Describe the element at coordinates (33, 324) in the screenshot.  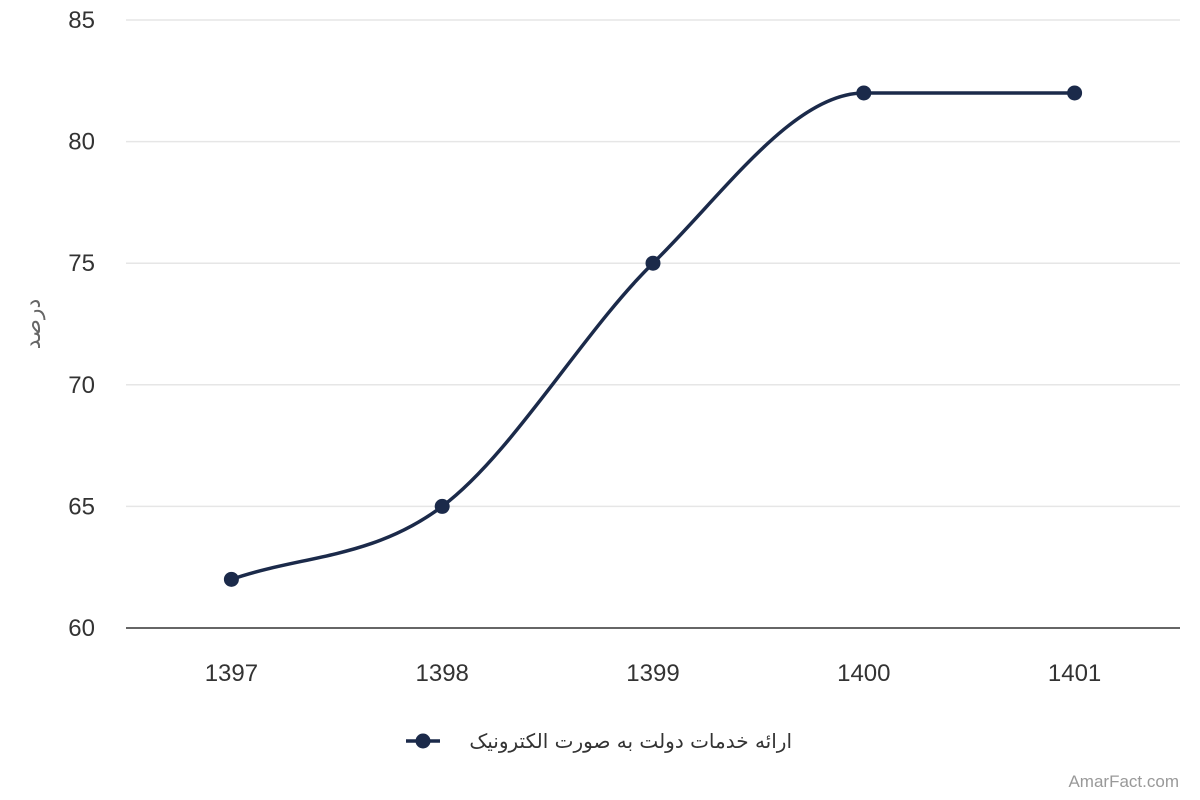
I see `y-axis-title: درصد` at that location.